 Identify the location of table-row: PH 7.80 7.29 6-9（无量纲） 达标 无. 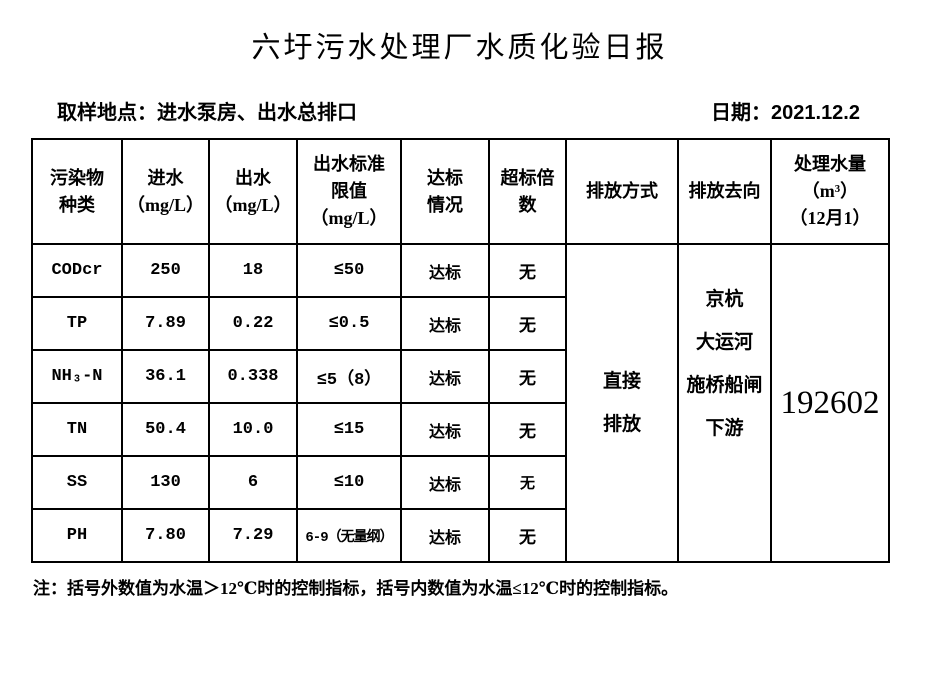
(460, 535).